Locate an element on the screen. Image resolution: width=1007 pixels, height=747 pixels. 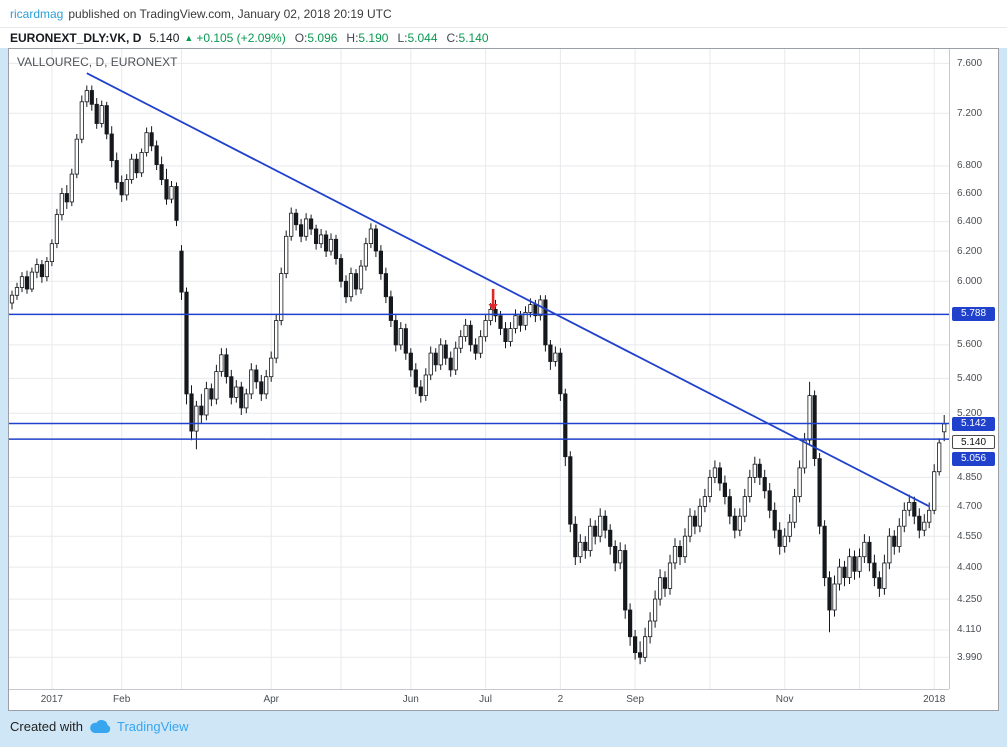
low-label: L: is located at coordinates (402, 38).